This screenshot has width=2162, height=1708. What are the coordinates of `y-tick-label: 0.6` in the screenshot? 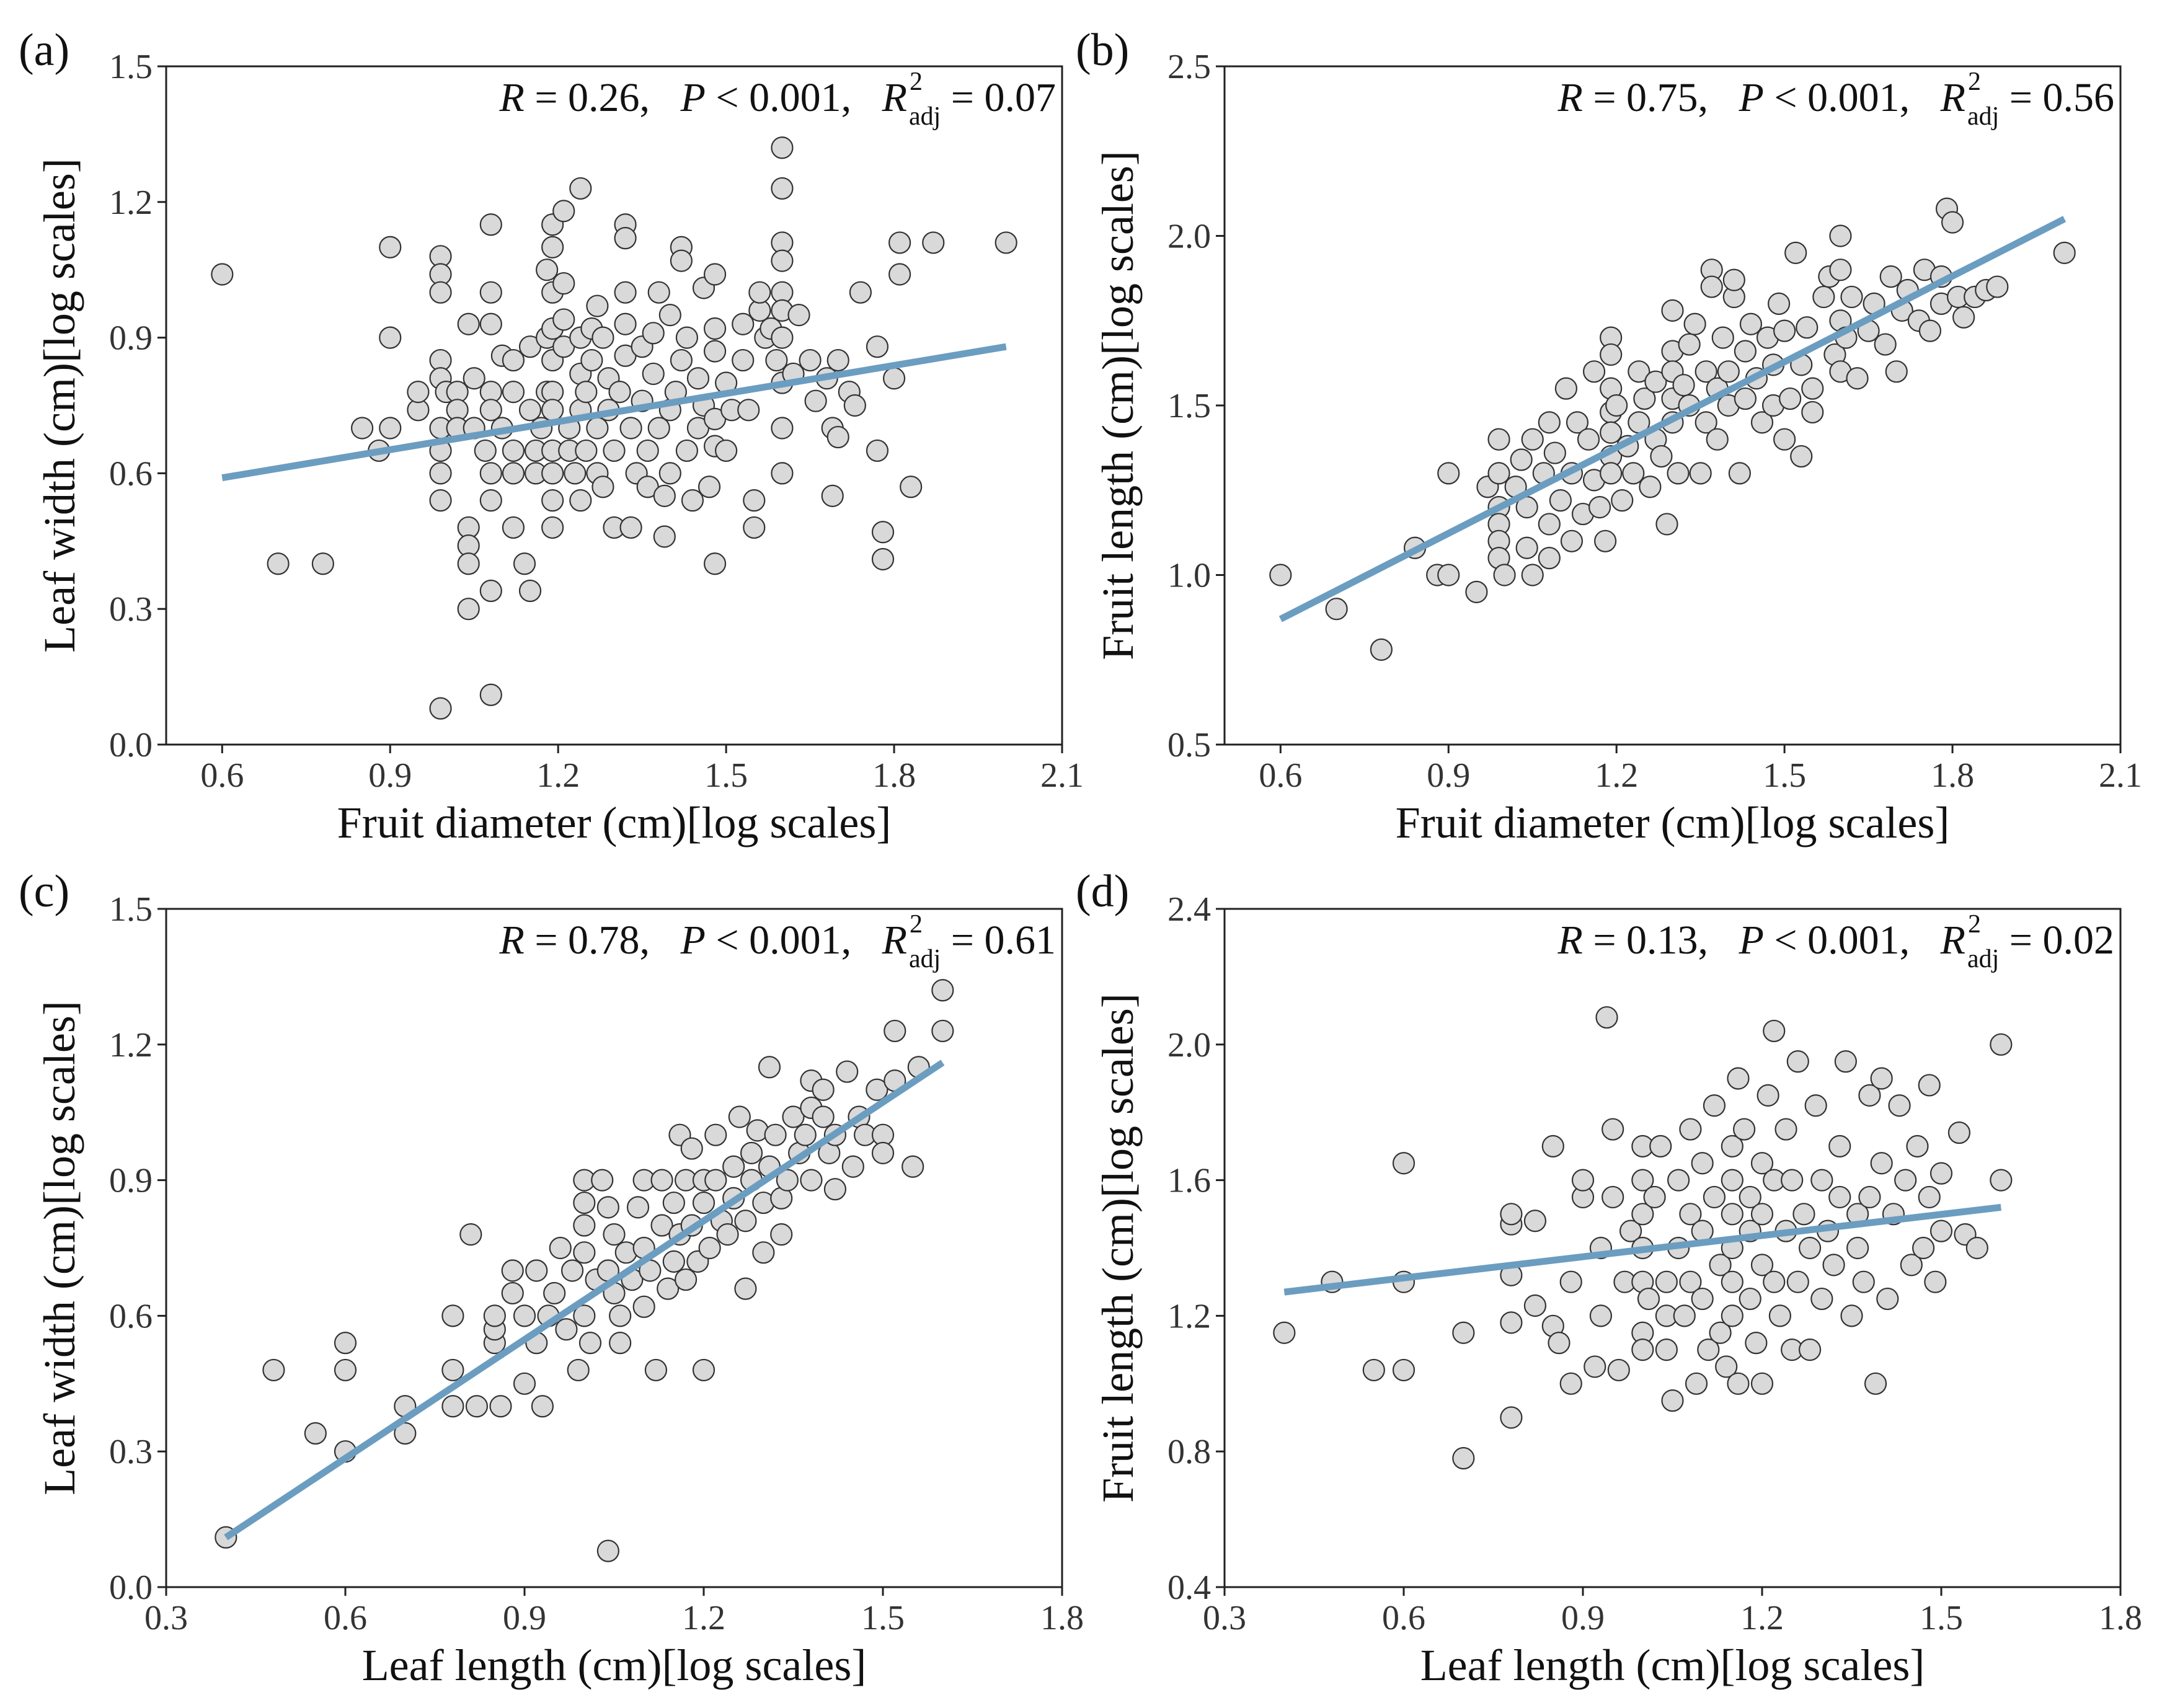 It's located at (131, 1316).